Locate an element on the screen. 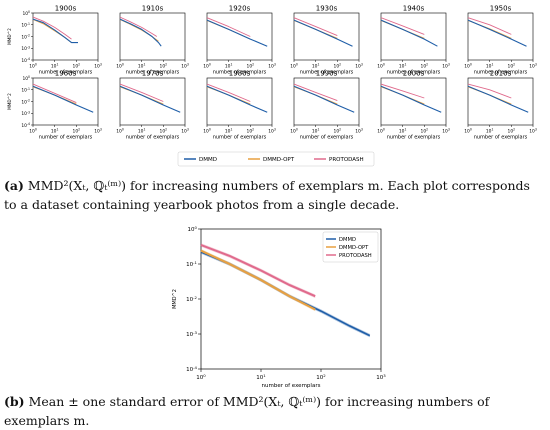 The image size is (550, 430). series-line is located at coordinates (258, 280).